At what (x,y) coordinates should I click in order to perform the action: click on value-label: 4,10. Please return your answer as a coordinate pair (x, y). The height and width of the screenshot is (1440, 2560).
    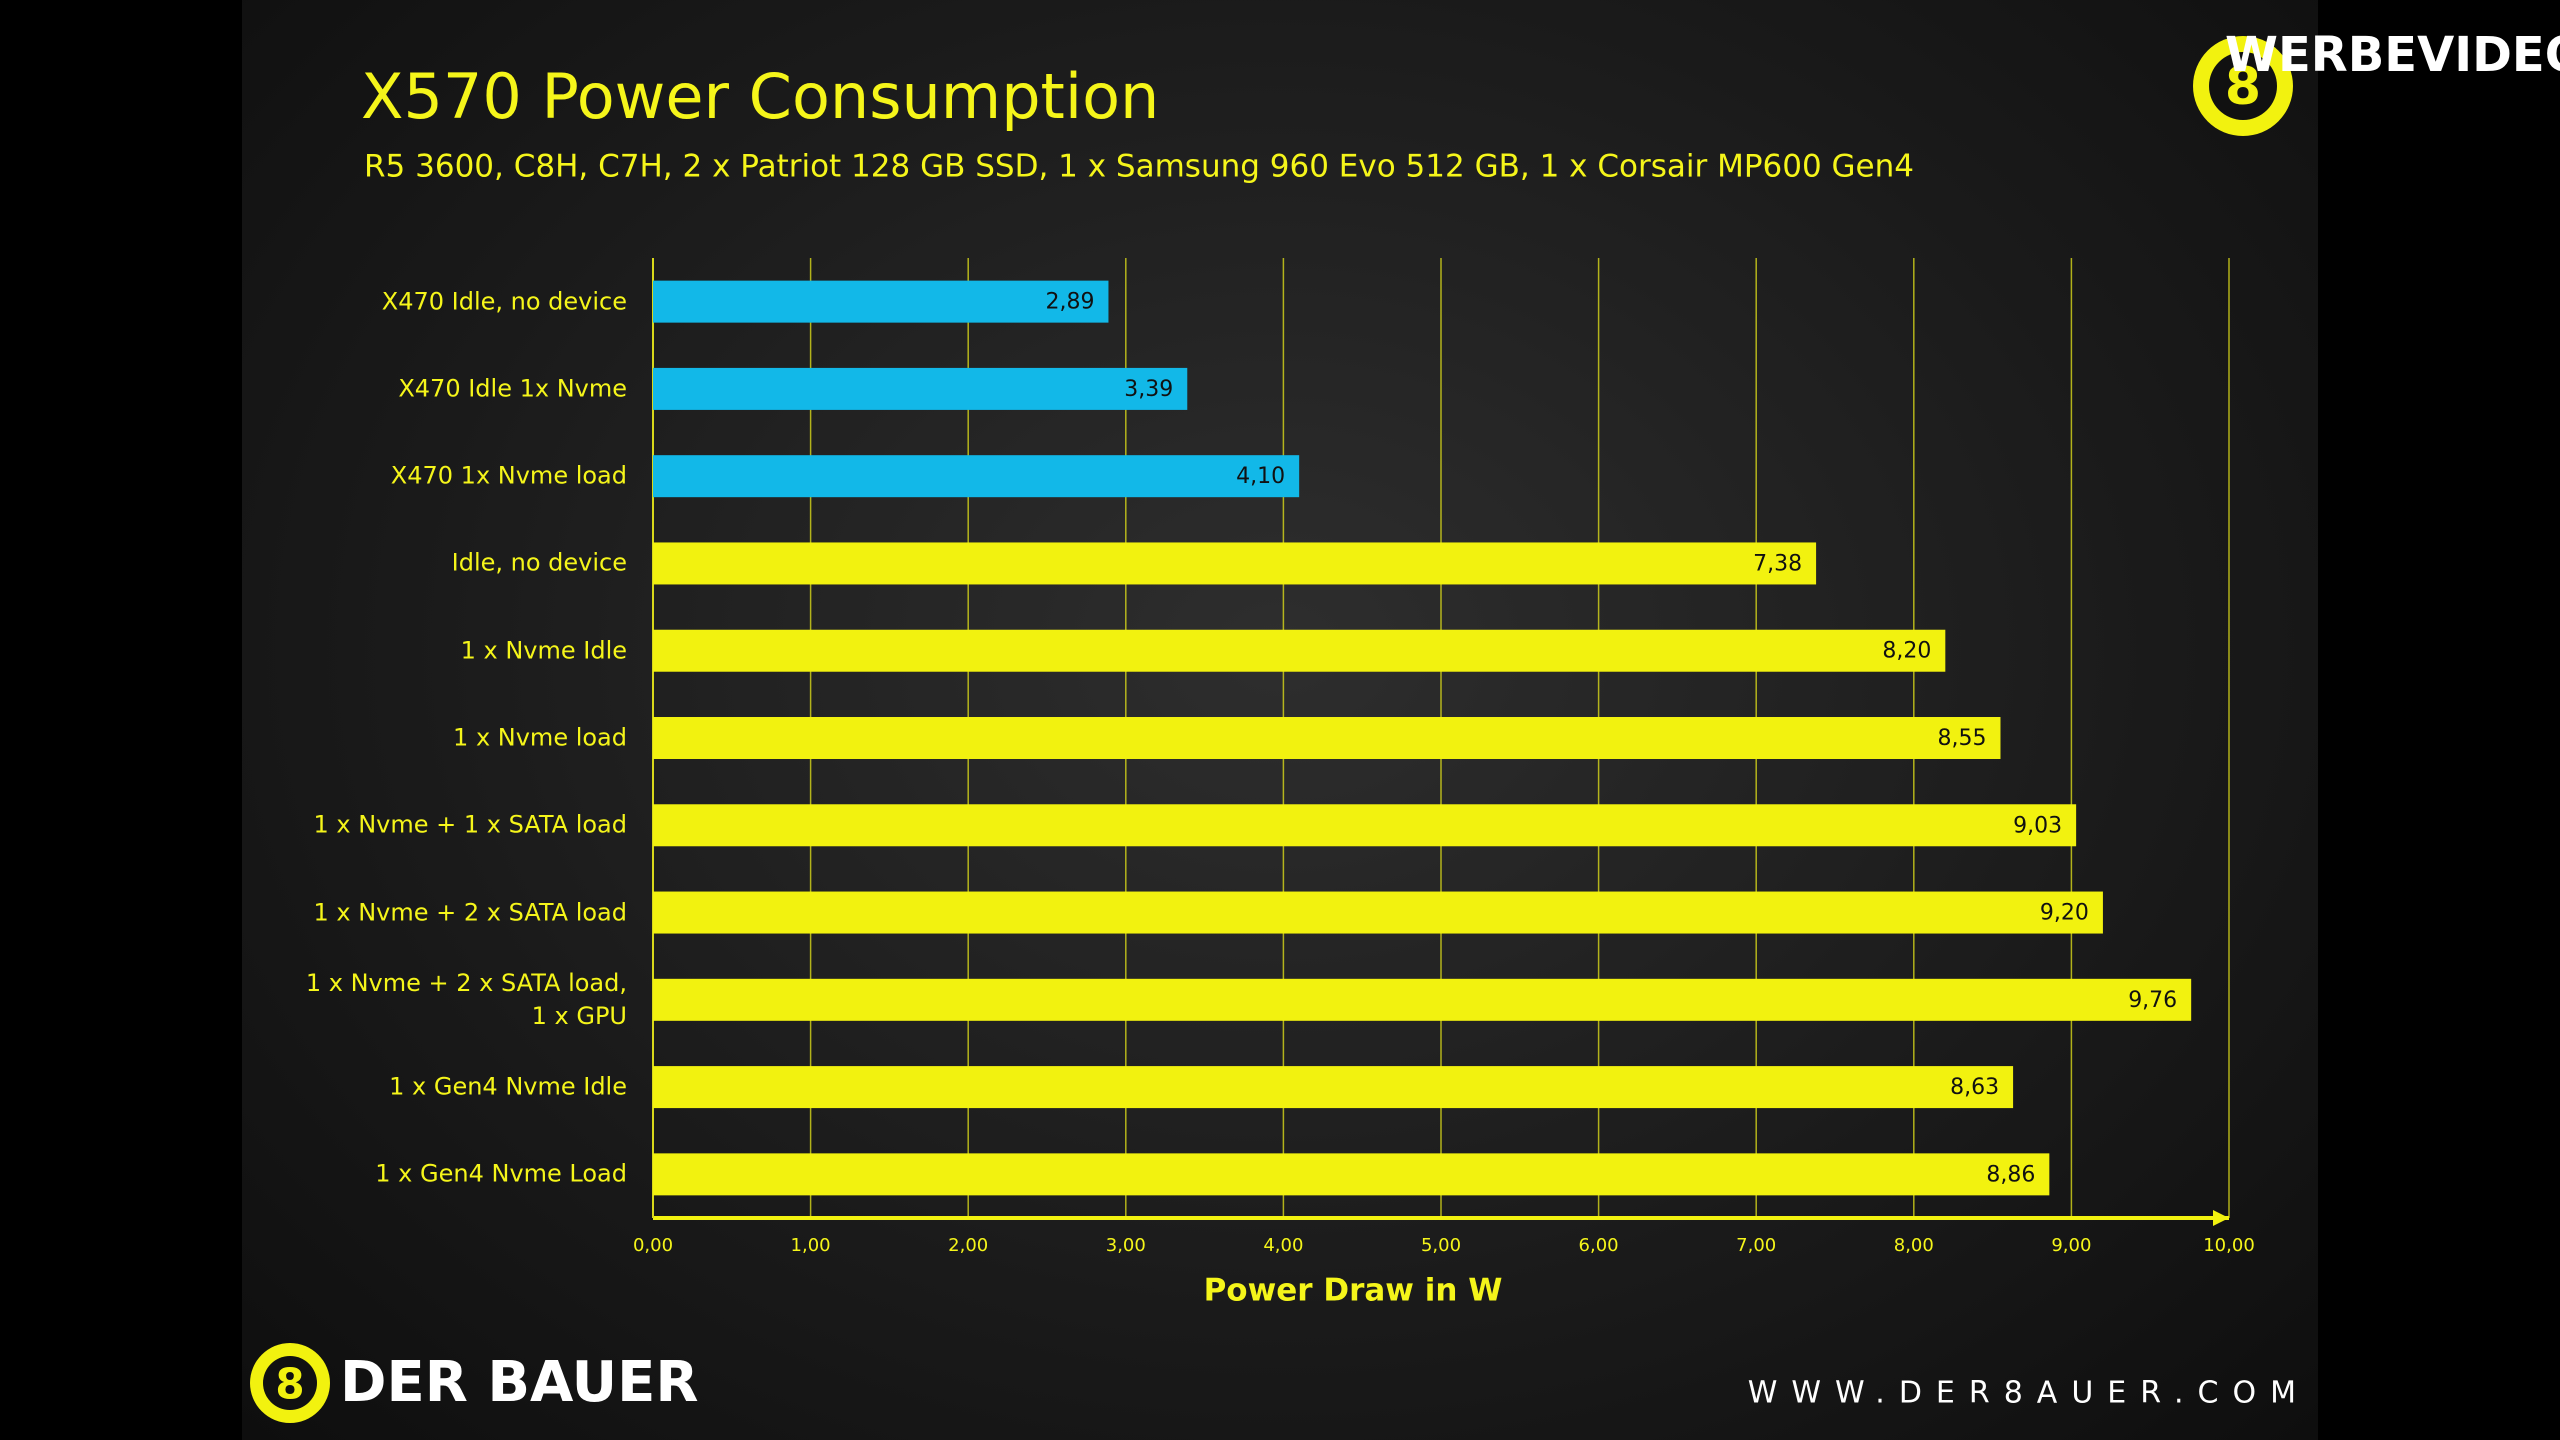
    Looking at the image, I should click on (1260, 476).